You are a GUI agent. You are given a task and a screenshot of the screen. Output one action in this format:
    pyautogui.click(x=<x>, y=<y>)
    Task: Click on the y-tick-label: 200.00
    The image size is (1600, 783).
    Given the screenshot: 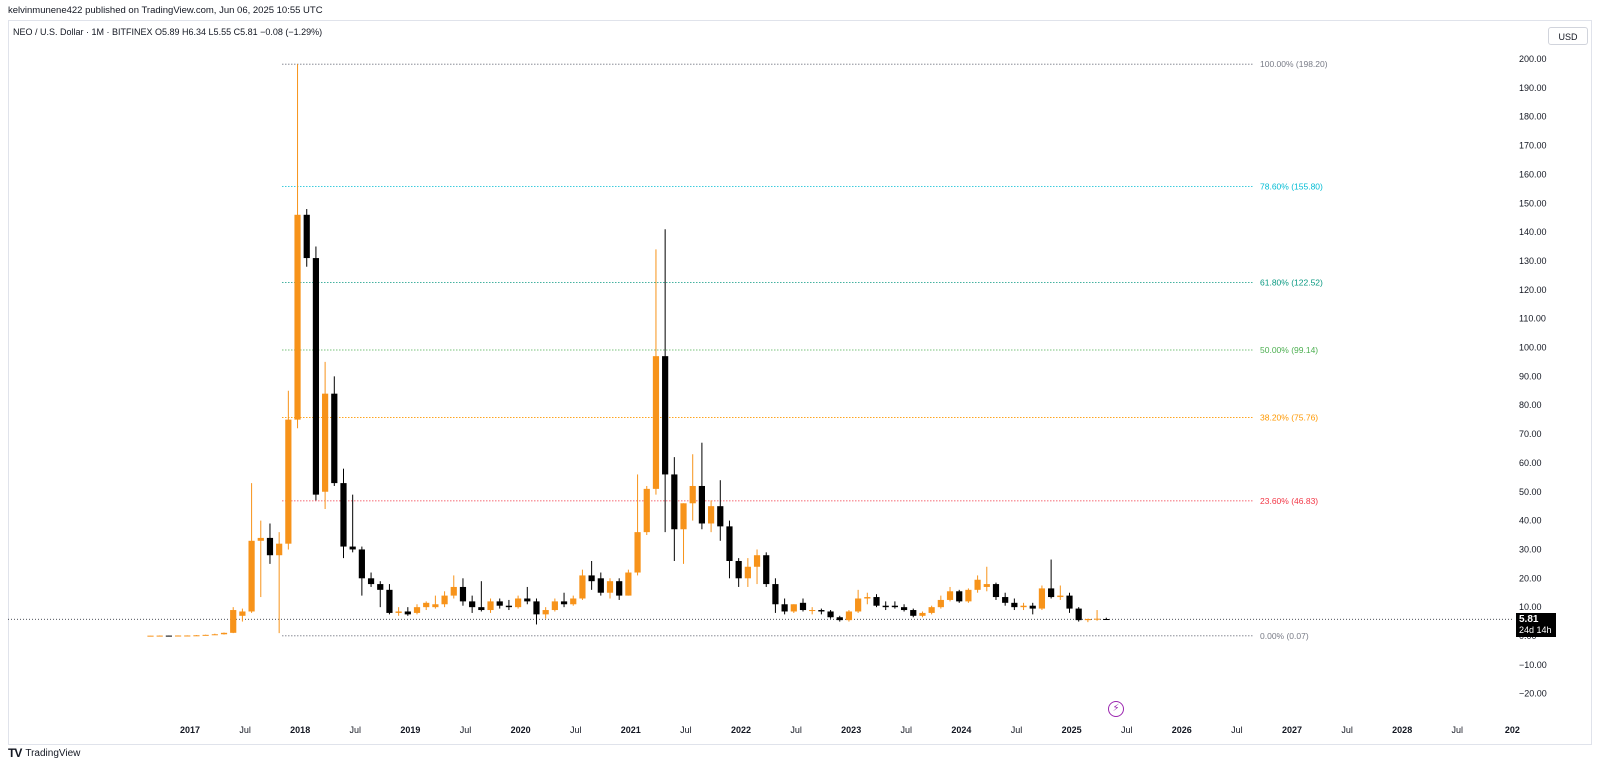 What is the action you would take?
    pyautogui.click(x=1533, y=59)
    